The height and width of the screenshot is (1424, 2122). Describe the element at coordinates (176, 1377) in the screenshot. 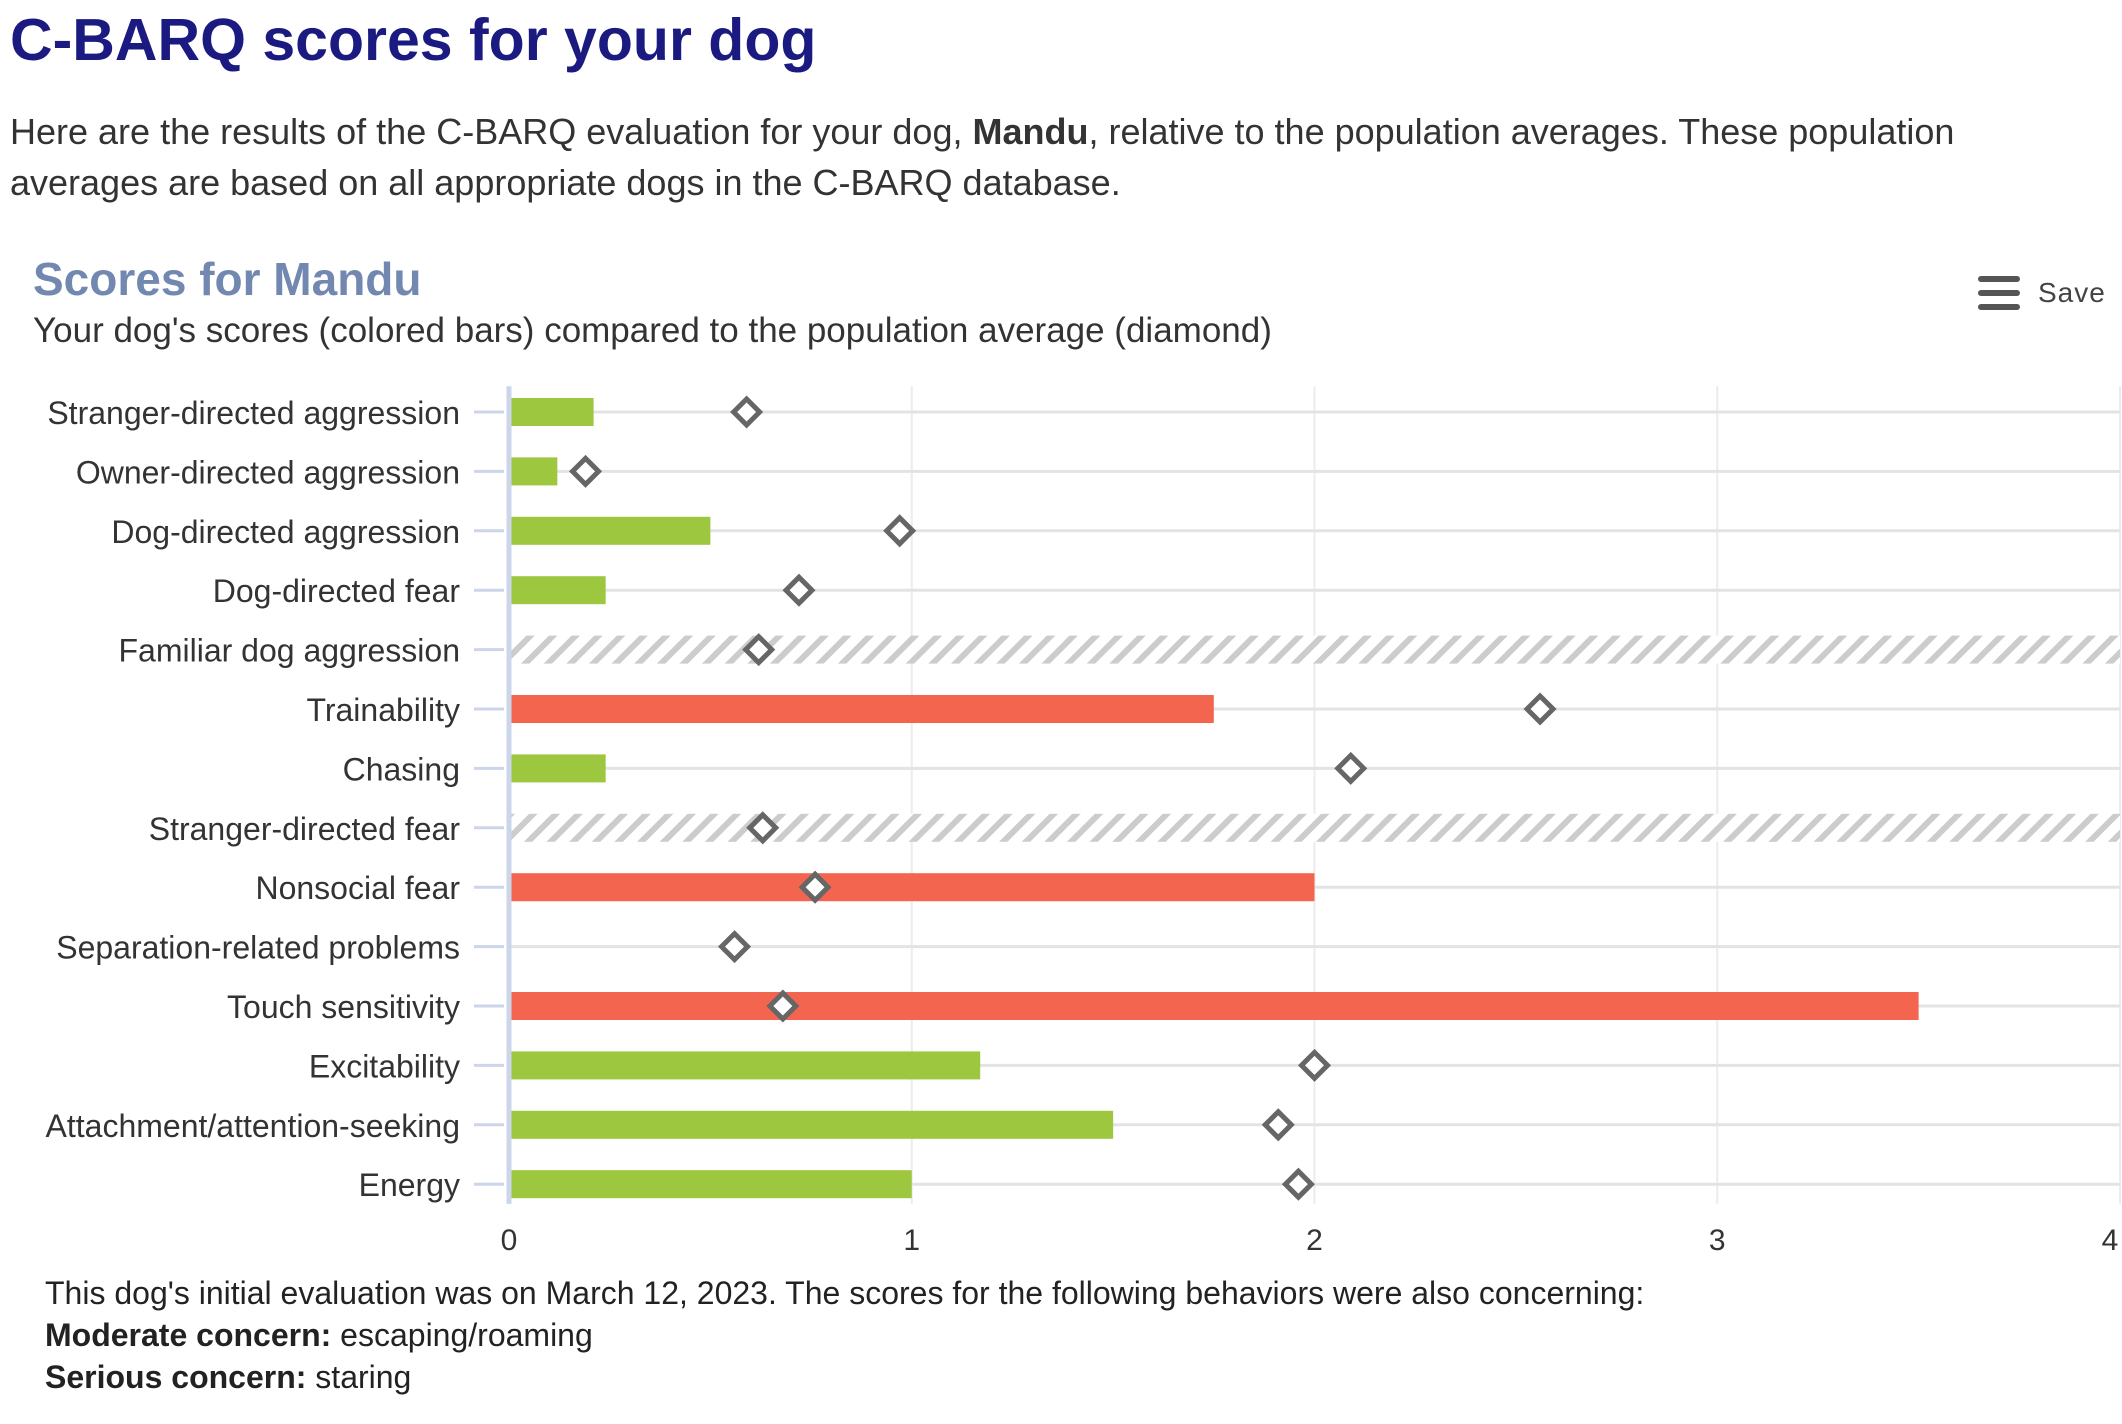

I see `serious-concern-label: Serious concern:` at that location.